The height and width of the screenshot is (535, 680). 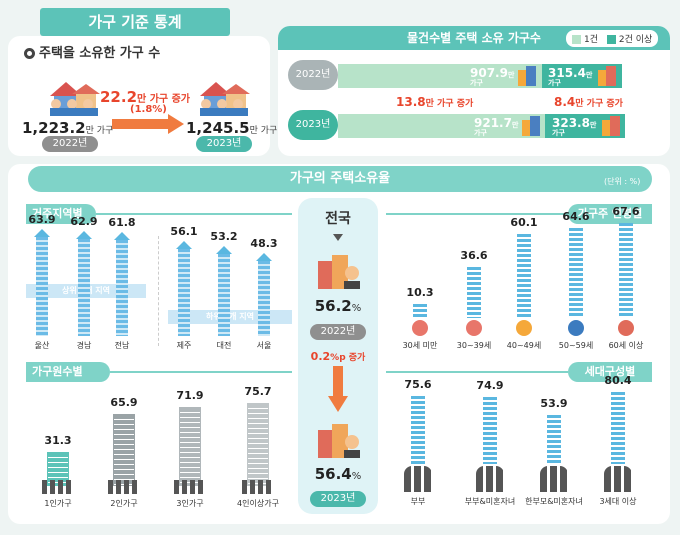 I want to click on composition-value: 80.4, so click(x=618, y=380).